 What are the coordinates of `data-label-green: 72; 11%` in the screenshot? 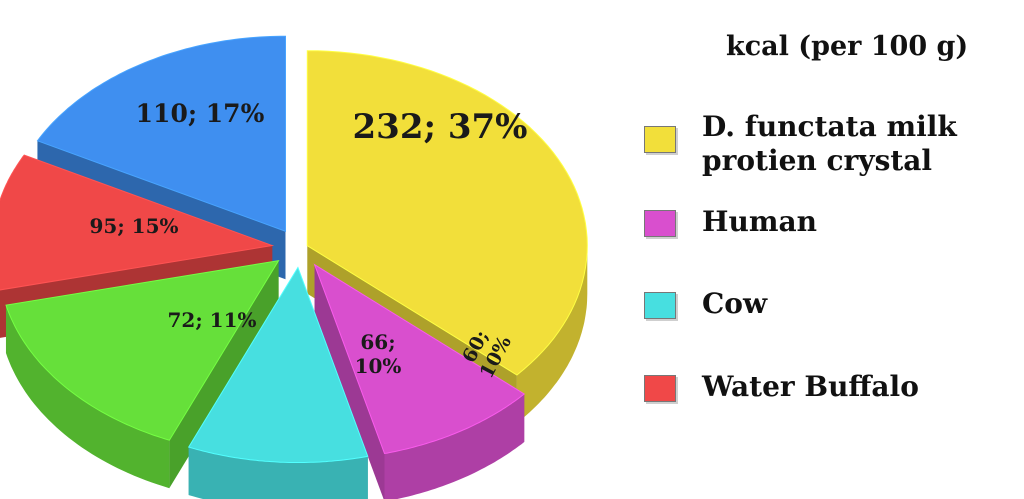 It's located at (211, 320).